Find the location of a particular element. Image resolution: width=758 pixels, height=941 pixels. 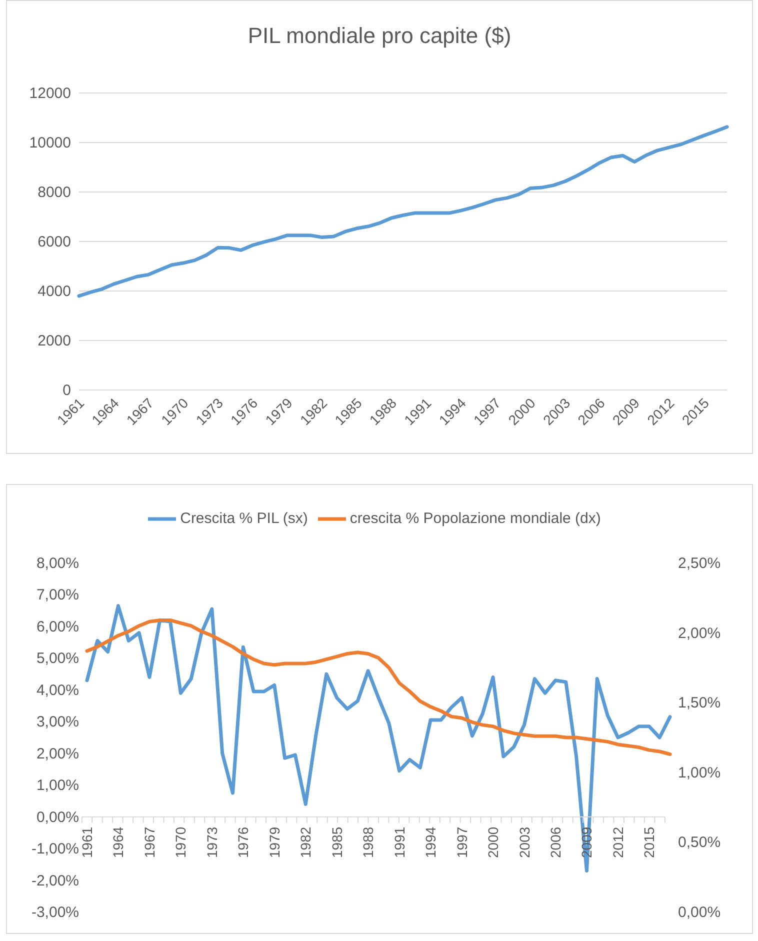

y-tick-label: 6,00% is located at coordinates (57, 627).